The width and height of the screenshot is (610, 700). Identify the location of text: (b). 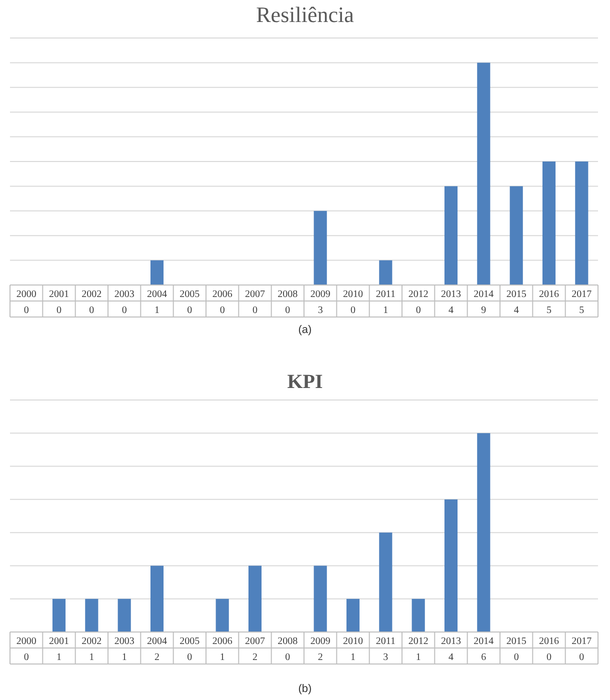
(305, 689).